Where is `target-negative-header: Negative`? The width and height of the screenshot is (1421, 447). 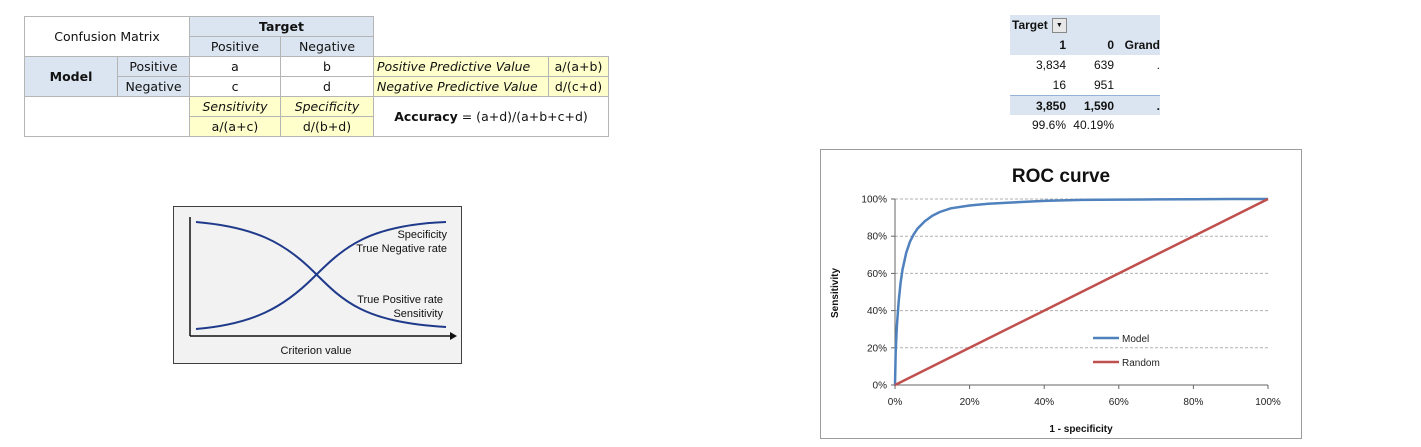
target-negative-header: Negative is located at coordinates (327, 46).